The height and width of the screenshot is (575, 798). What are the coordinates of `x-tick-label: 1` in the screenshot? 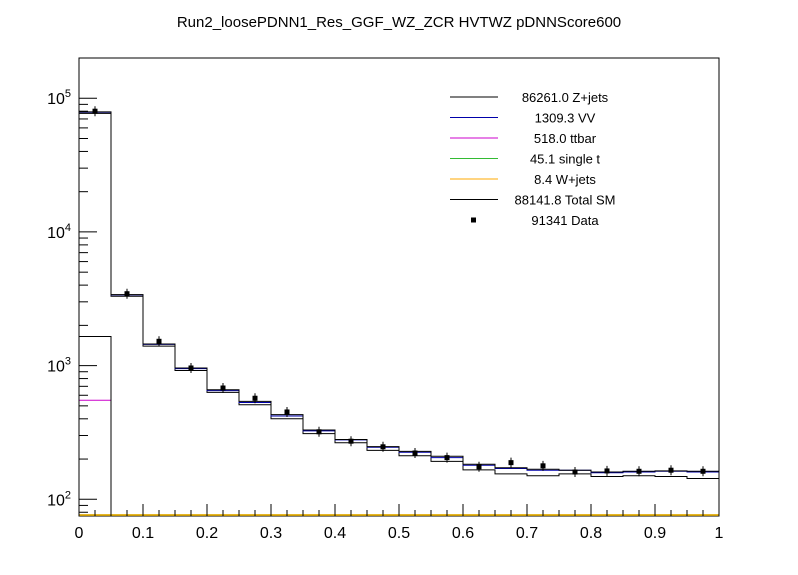 It's located at (719, 533).